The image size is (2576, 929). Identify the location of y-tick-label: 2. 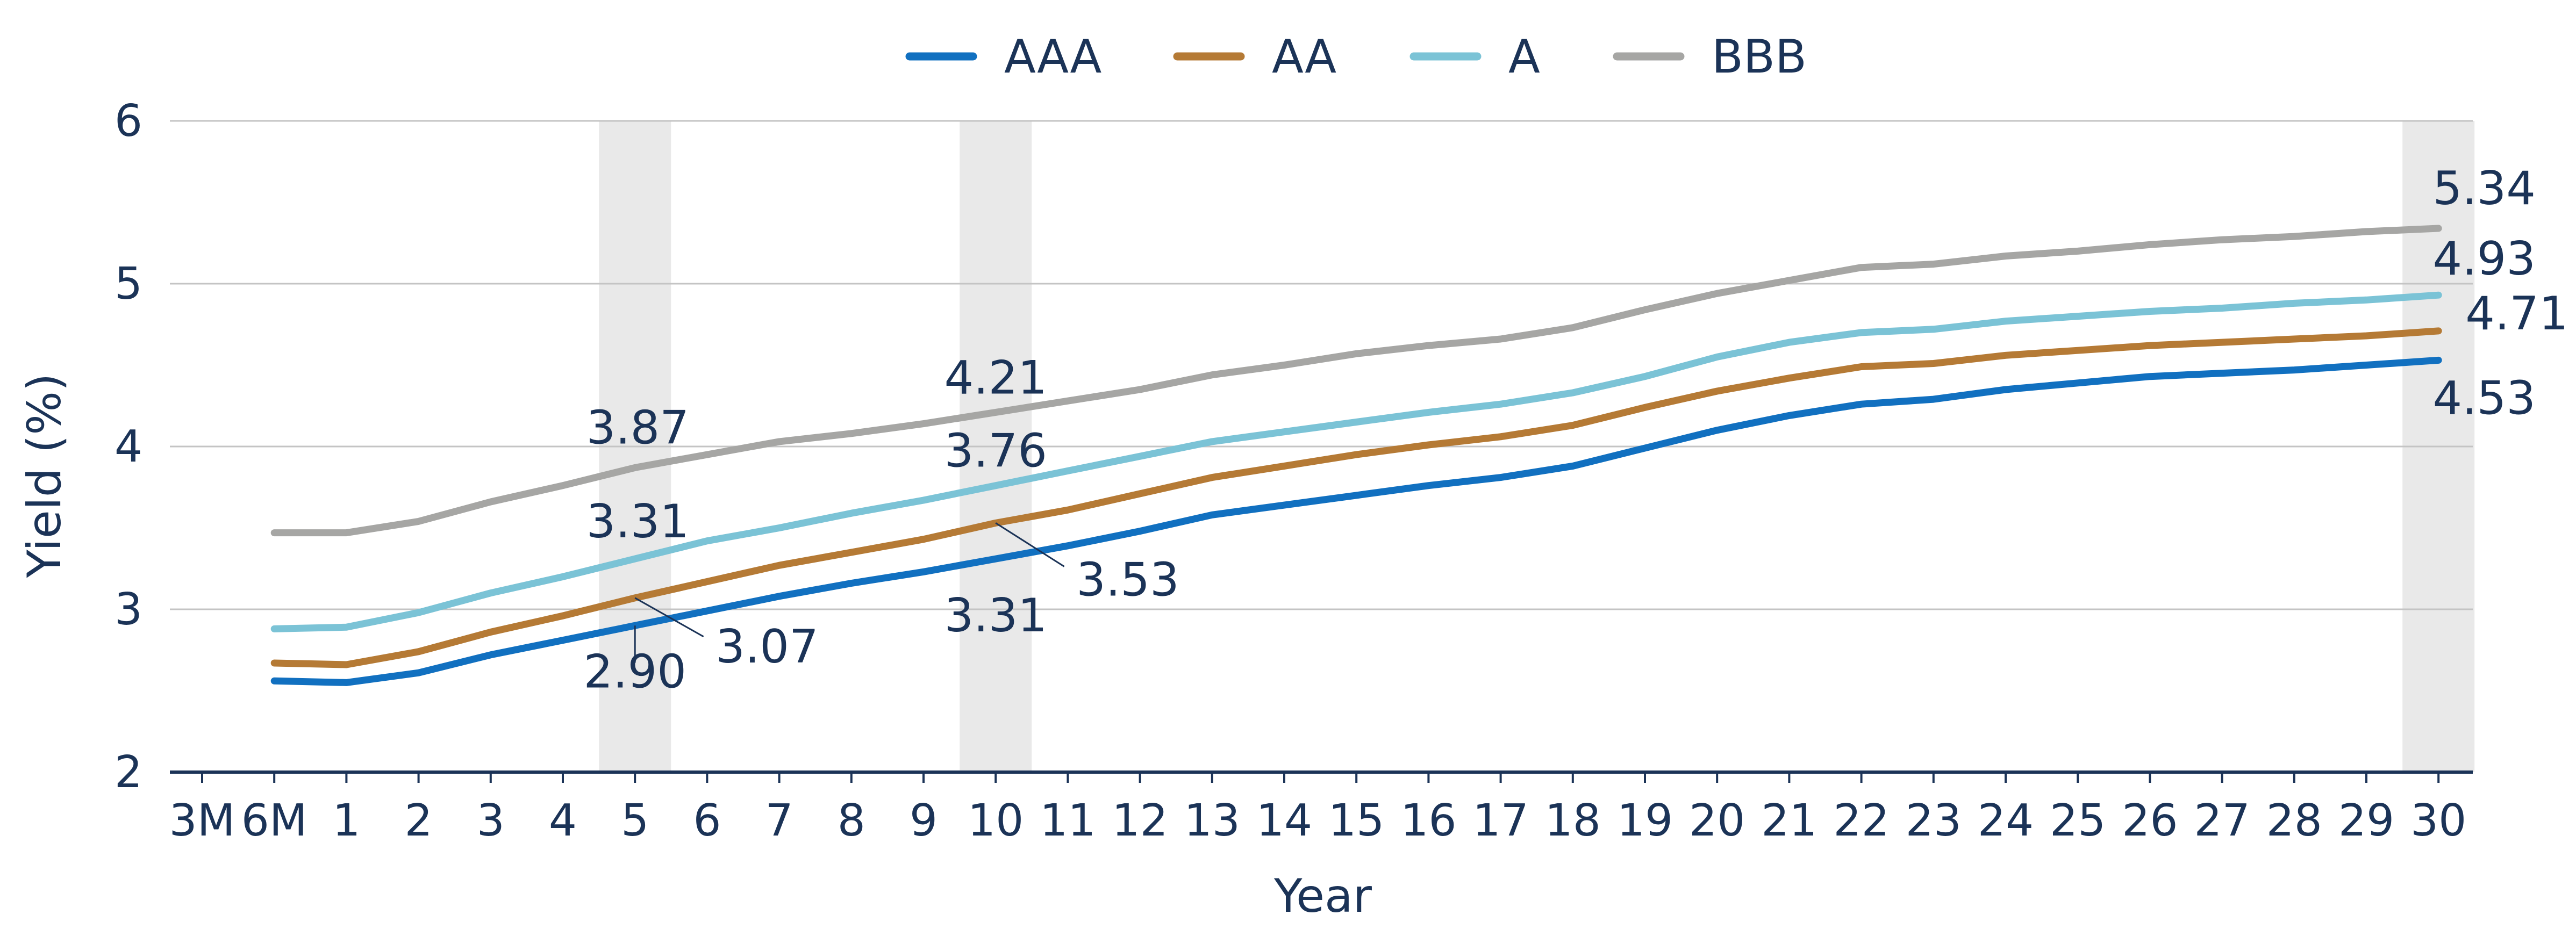
(128, 772).